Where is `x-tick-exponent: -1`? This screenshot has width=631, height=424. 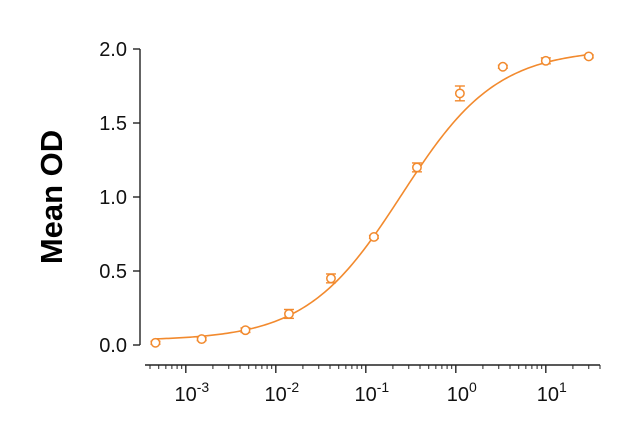 x-tick-exponent: -1 is located at coordinates (383, 387).